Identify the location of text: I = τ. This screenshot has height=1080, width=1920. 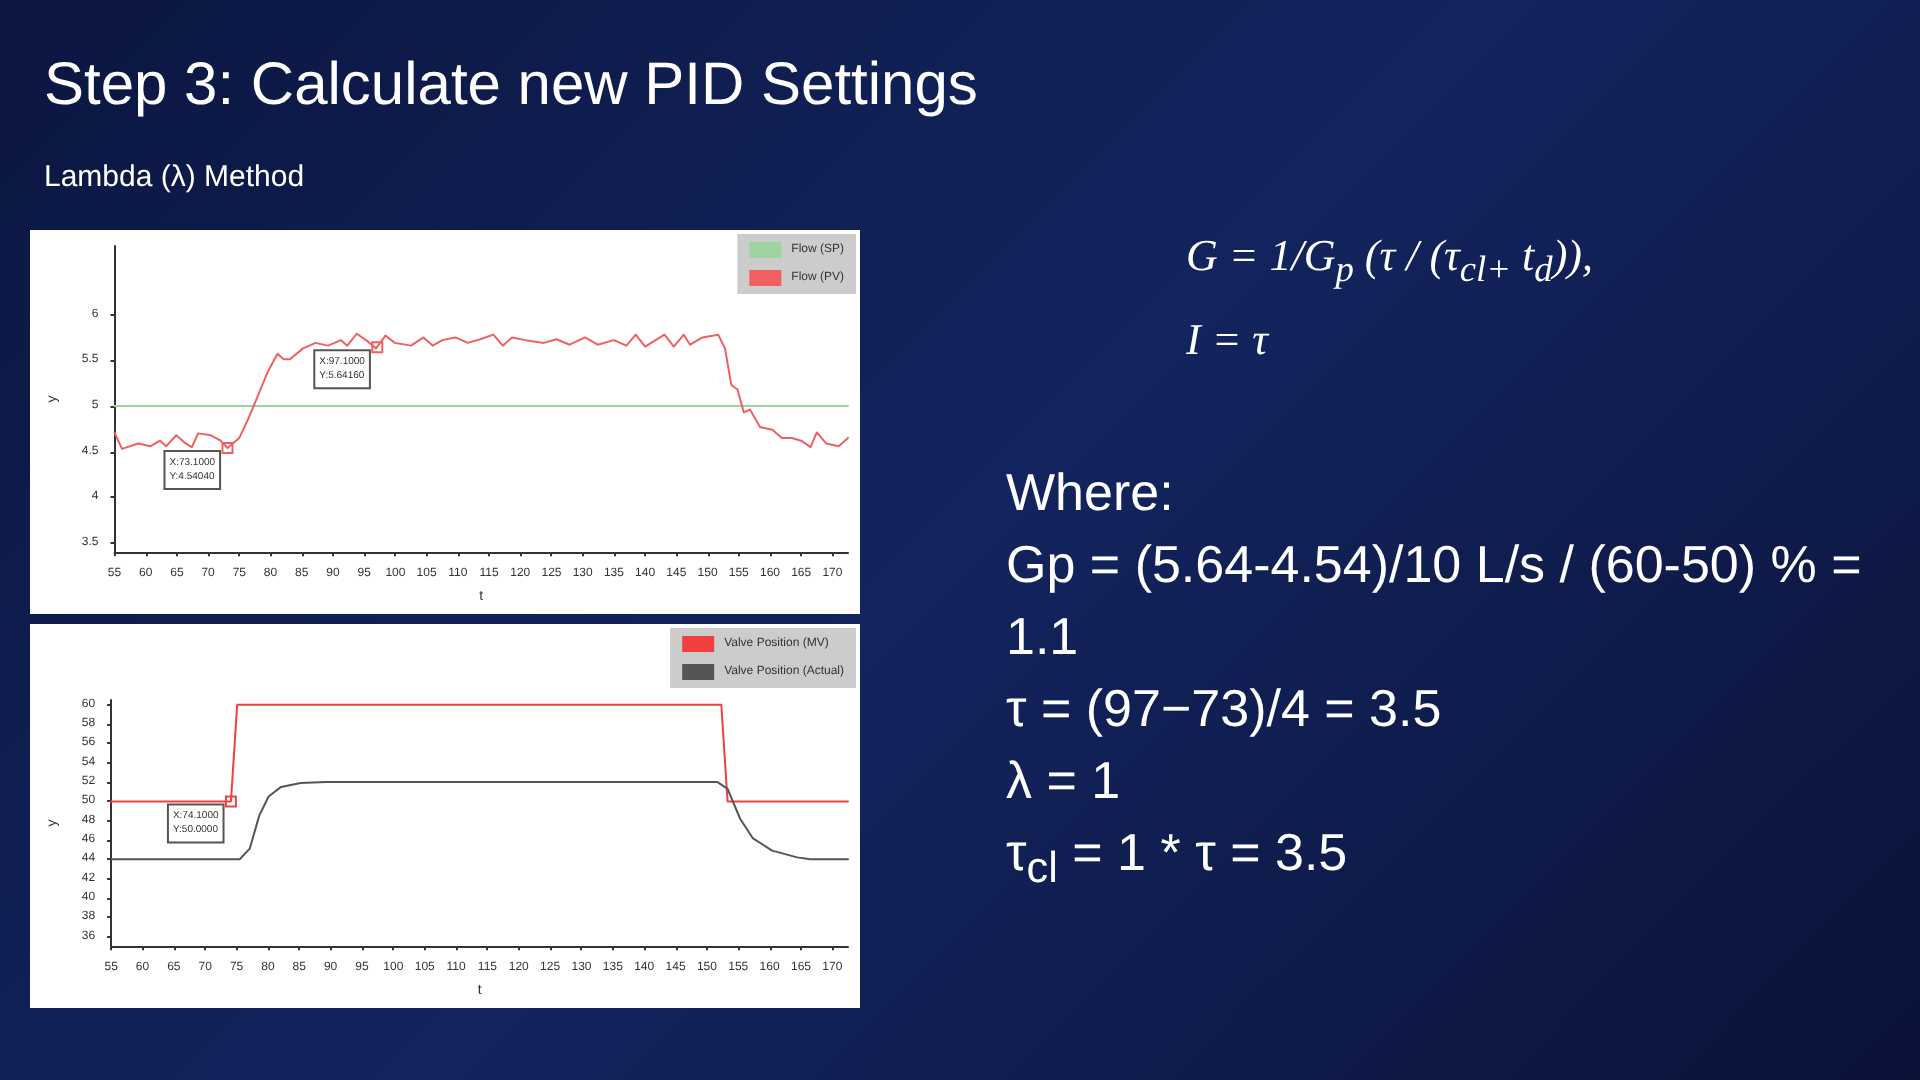
(1228, 340).